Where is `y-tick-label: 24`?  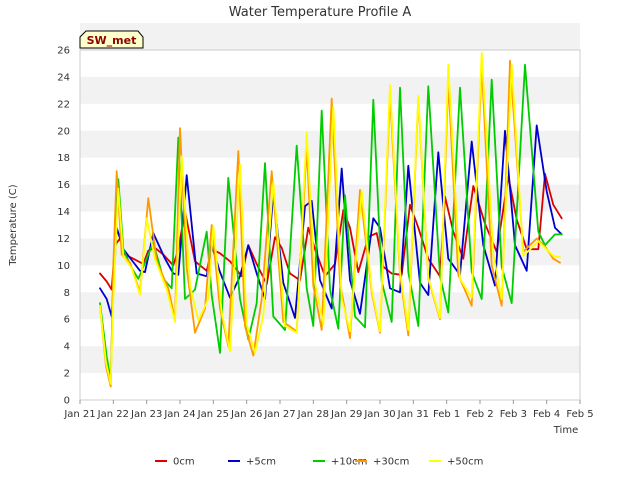 y-tick-label: 24 is located at coordinates (63, 77).